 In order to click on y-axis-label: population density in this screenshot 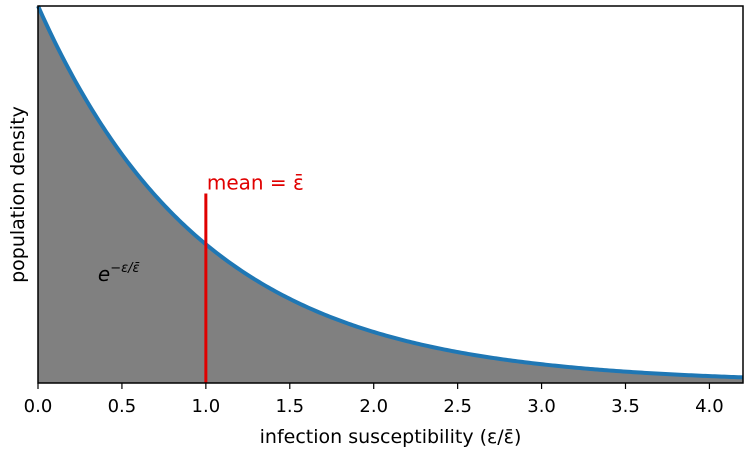, I will do `click(18, 194)`.